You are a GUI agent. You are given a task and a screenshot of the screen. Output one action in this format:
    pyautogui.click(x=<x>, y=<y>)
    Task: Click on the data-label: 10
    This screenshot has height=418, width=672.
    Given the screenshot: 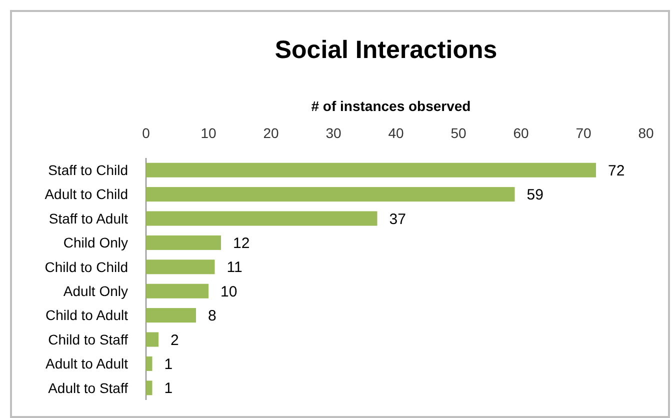 What is the action you would take?
    pyautogui.click(x=229, y=291)
    